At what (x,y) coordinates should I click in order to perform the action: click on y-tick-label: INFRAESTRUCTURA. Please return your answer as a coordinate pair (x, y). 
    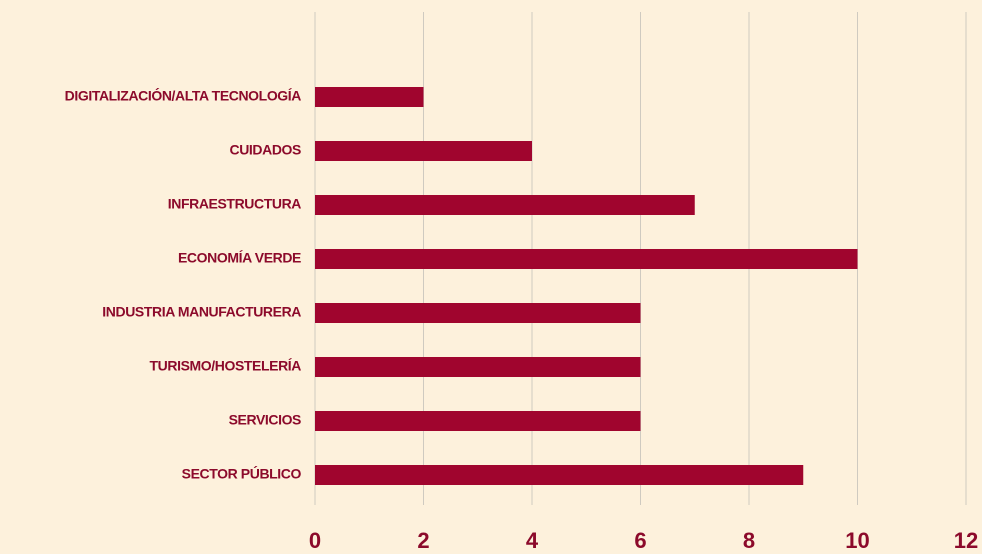
    Looking at the image, I should click on (235, 204).